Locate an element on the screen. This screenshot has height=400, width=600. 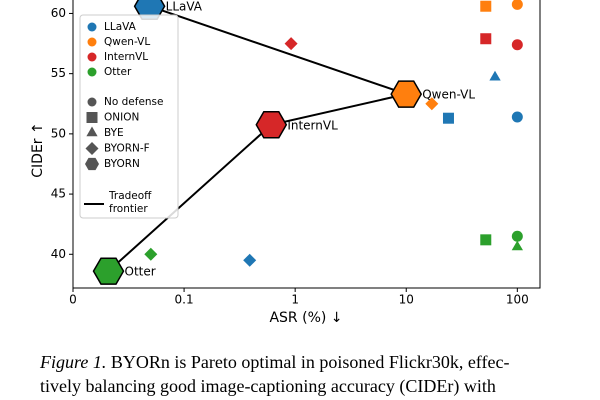
legend-label: ONION is located at coordinates (121, 118).